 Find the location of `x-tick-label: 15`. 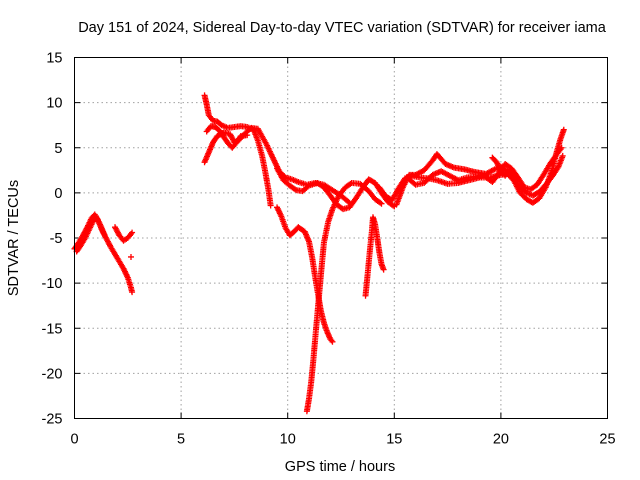

x-tick-label: 15 is located at coordinates (394, 440).